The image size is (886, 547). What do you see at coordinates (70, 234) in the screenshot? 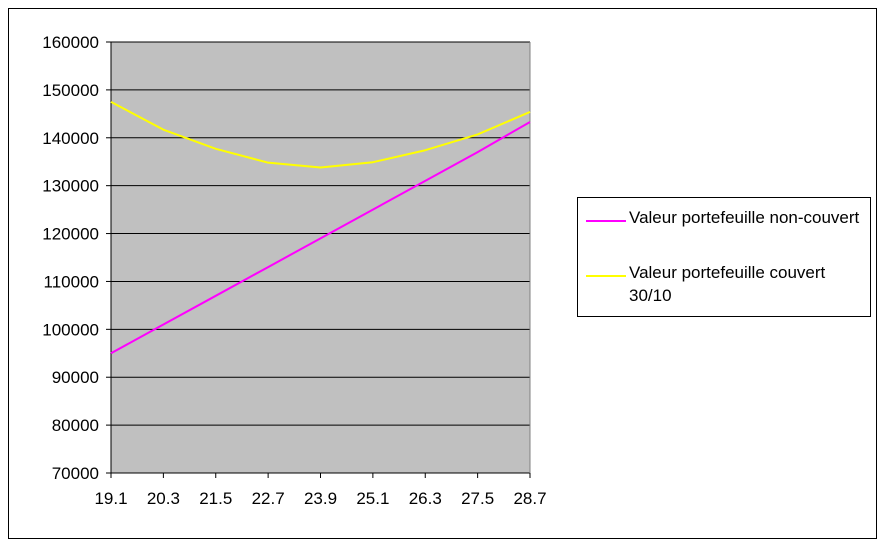
I see `y-tick-label: 120000` at bounding box center [70, 234].